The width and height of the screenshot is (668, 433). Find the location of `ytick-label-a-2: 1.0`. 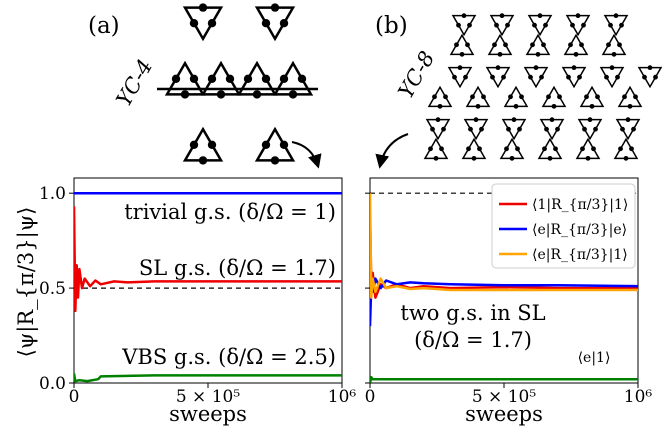

ytick-label-a-2: 1.0 is located at coordinates (52, 194).